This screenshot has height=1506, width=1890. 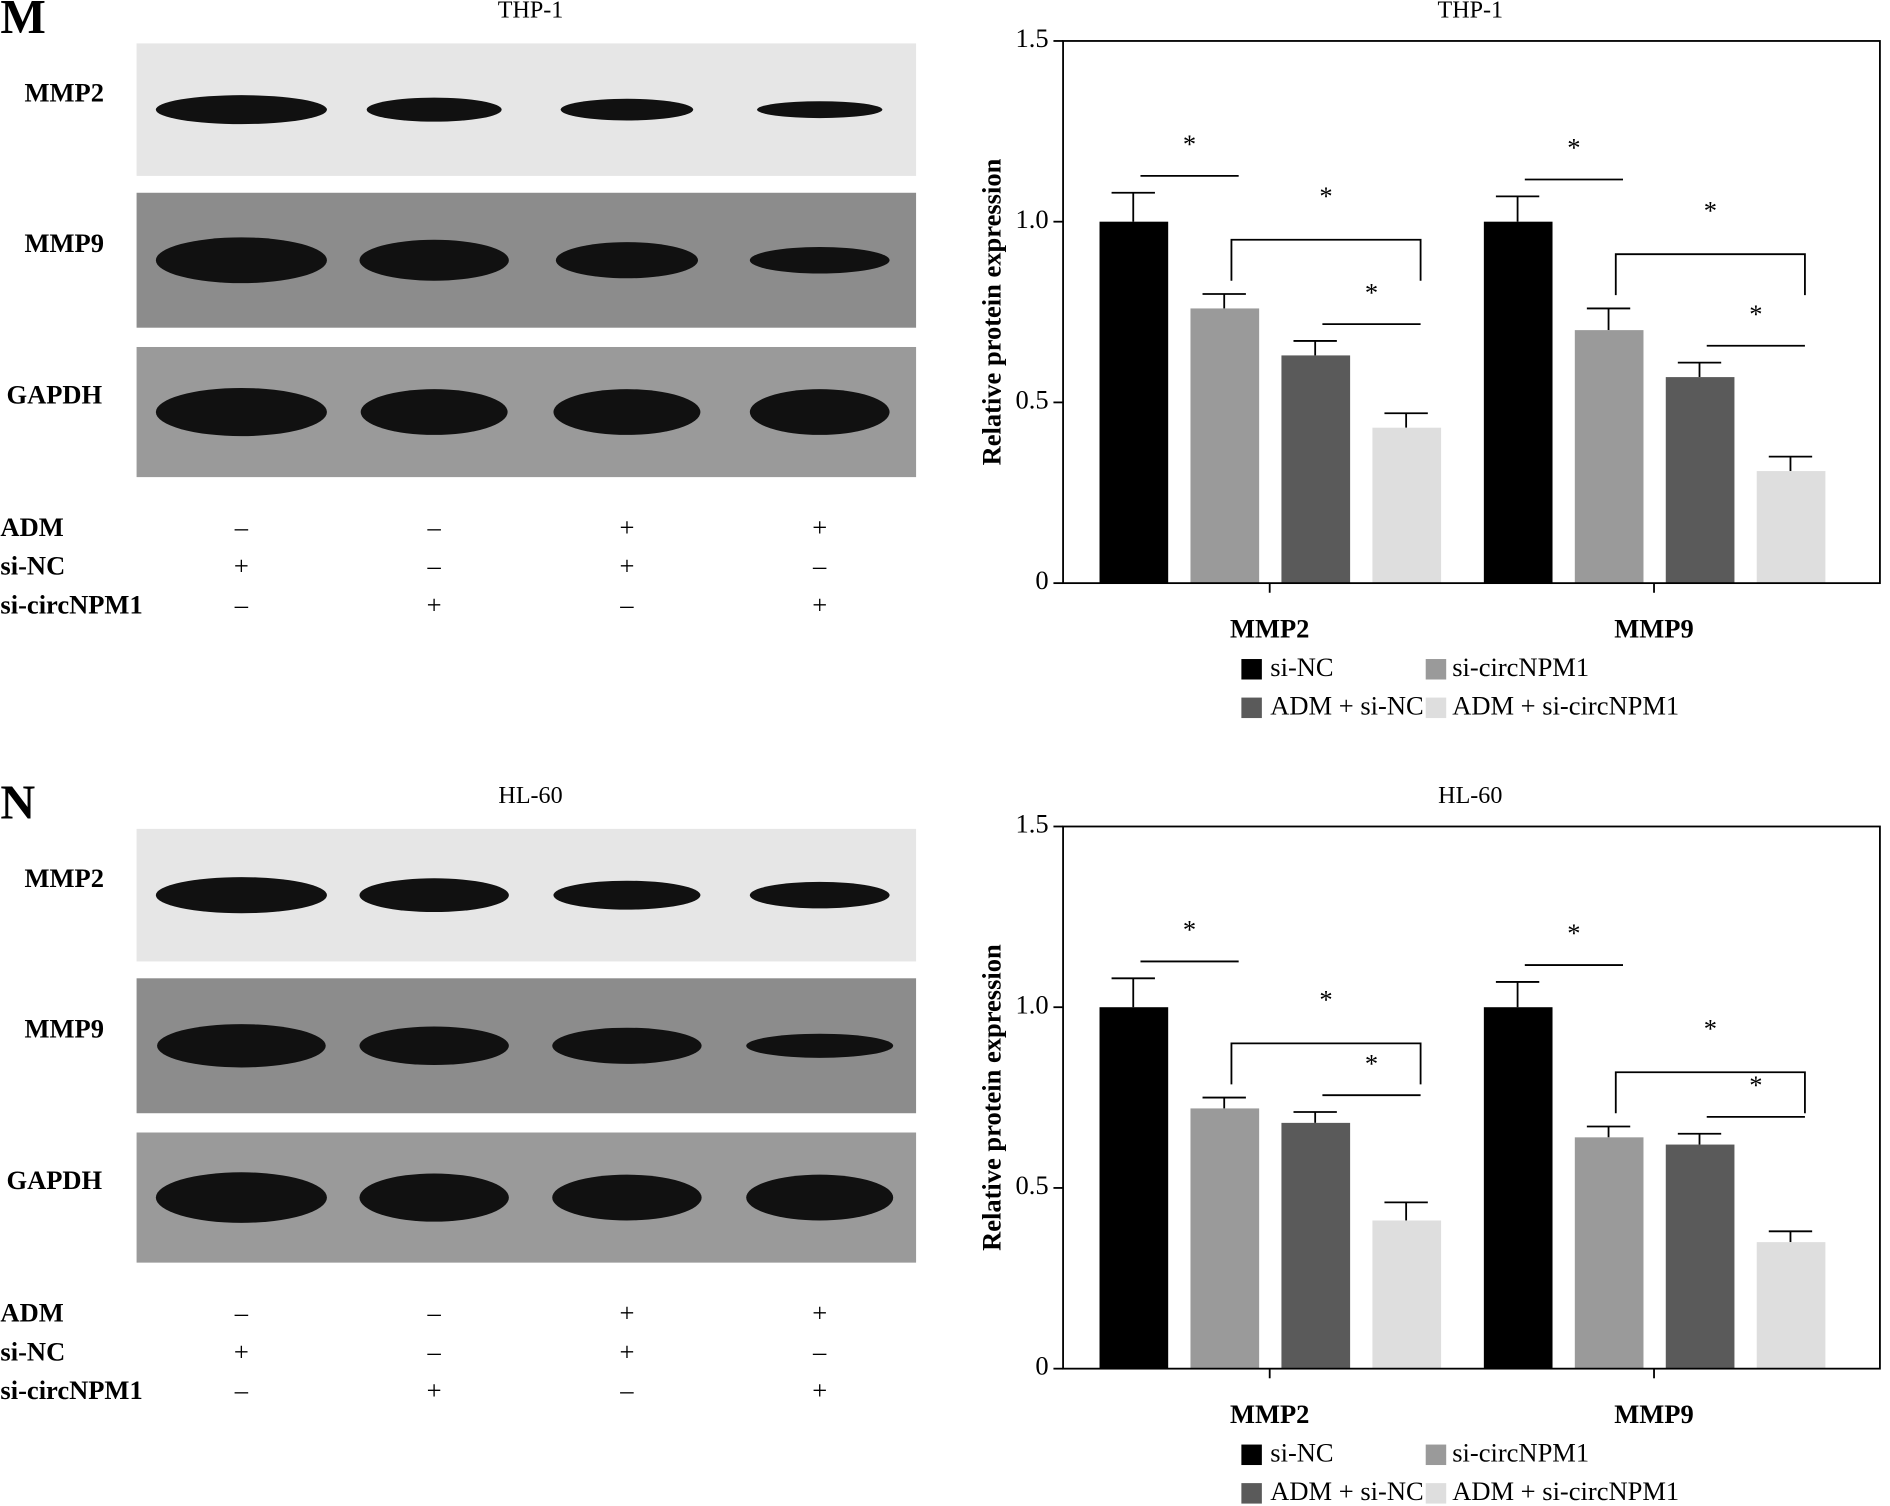 What do you see at coordinates (1471, 12) in the screenshot?
I see `chart-title: THP-1` at bounding box center [1471, 12].